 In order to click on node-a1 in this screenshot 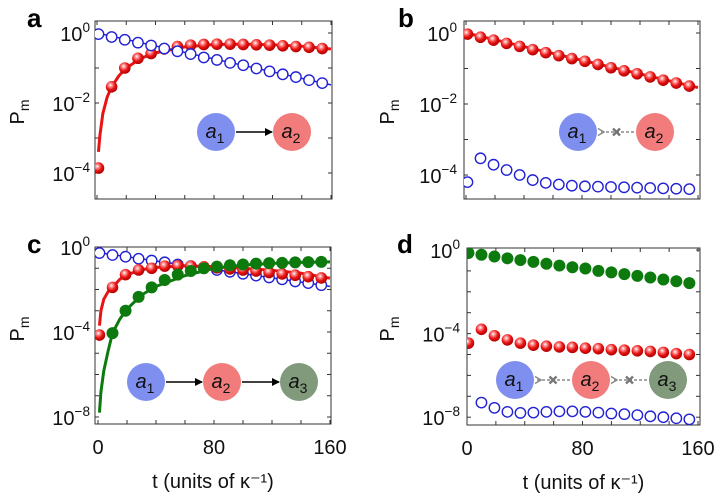, I will do `click(216, 132)`.